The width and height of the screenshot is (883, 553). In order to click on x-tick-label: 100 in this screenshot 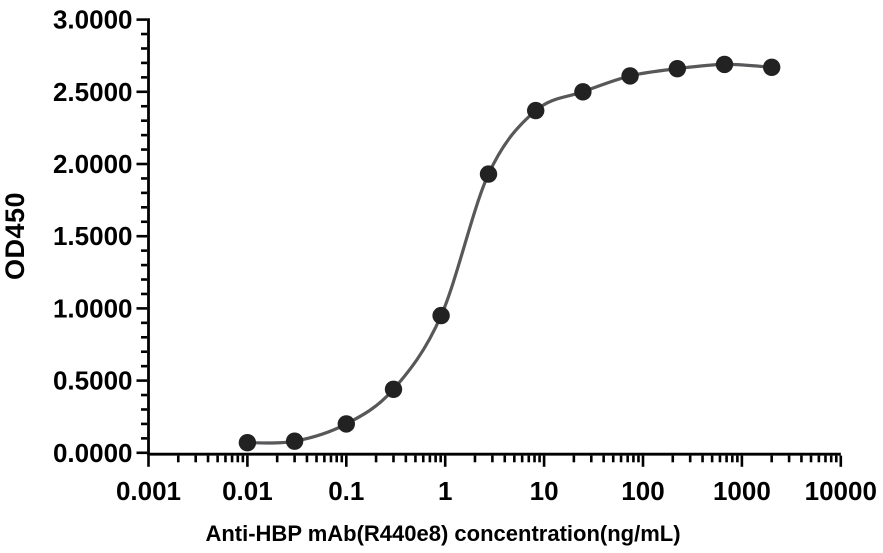, I will do `click(642, 491)`.